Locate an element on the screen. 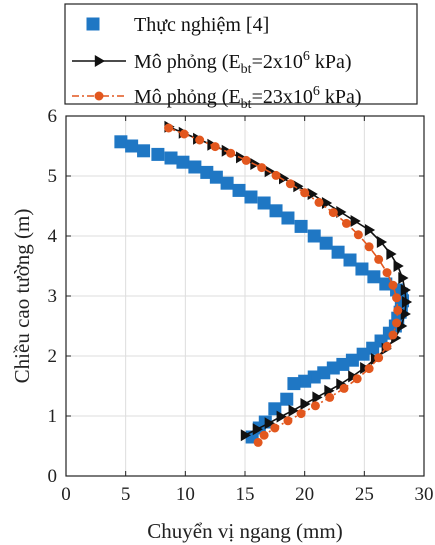 This screenshot has width=435, height=545. x-axis-label: Chuyển vị ngang (mm) is located at coordinates (244, 531).